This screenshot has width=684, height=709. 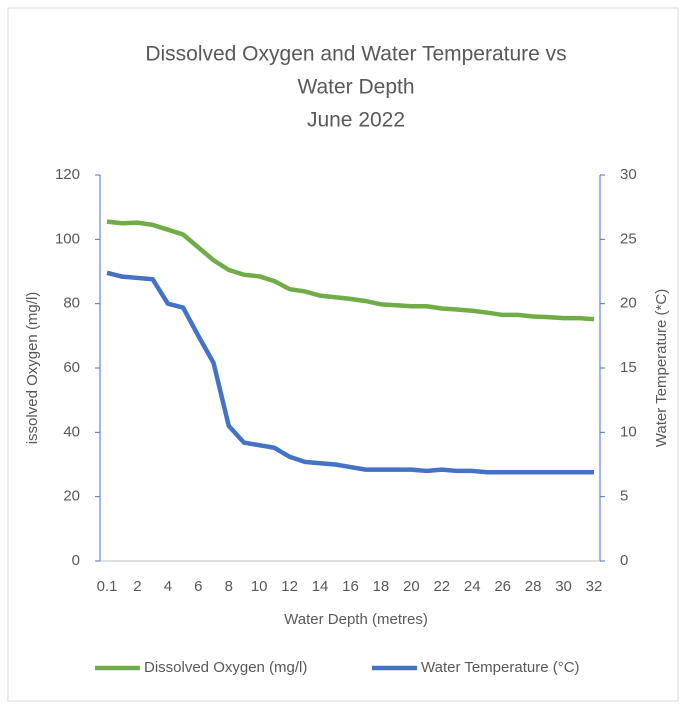 I want to click on x-tick-label: 28, so click(x=533, y=586).